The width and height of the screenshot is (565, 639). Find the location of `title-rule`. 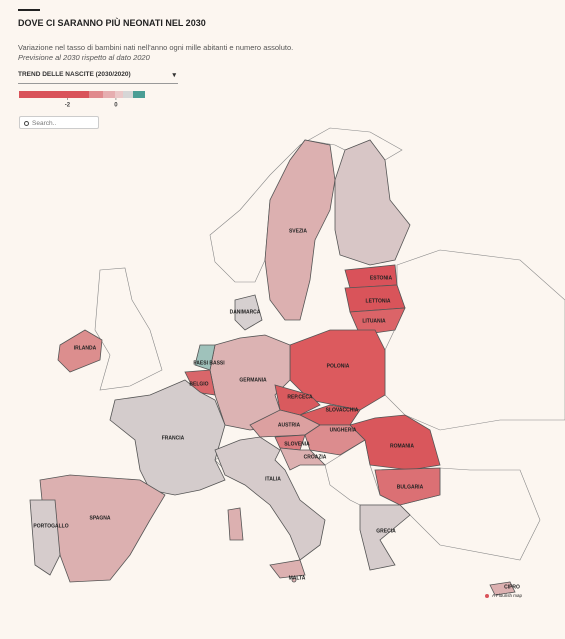

title-rule is located at coordinates (29, 10).